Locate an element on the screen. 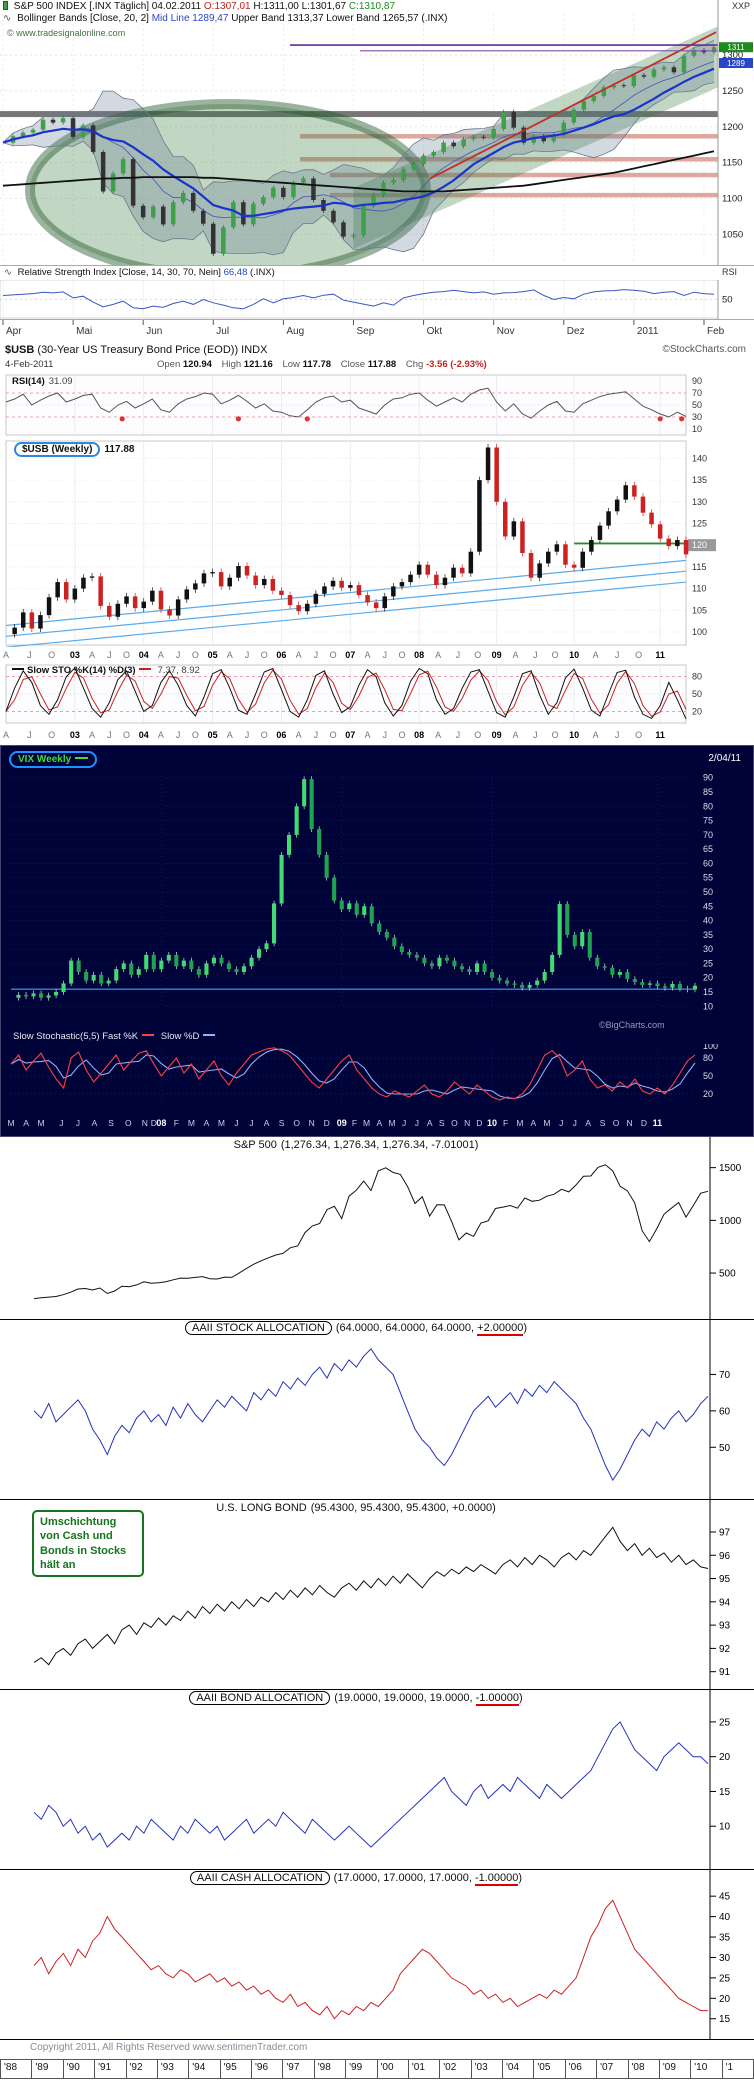 Image resolution: width=754 pixels, height=2084 pixels. usb-stochastic-plot: 80 50 20 is located at coordinates (353, 694).